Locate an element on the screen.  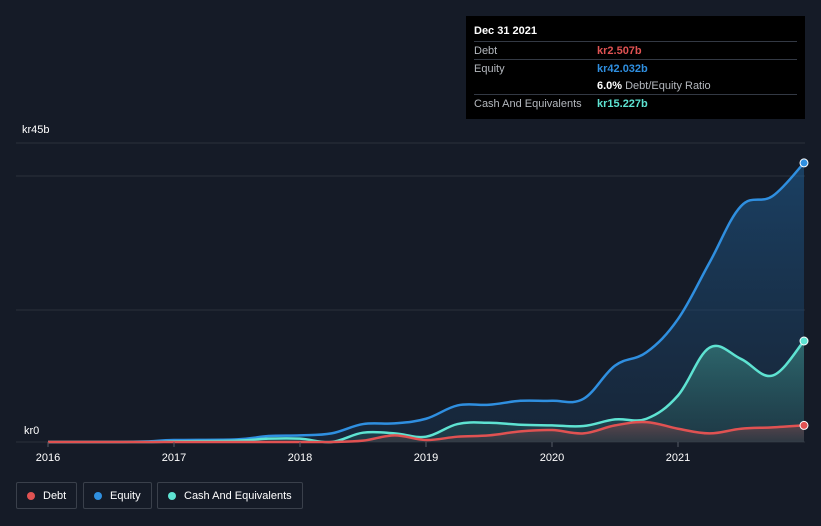
tooltip-row-debt: Debt kr2.507b is located at coordinates (635, 50).